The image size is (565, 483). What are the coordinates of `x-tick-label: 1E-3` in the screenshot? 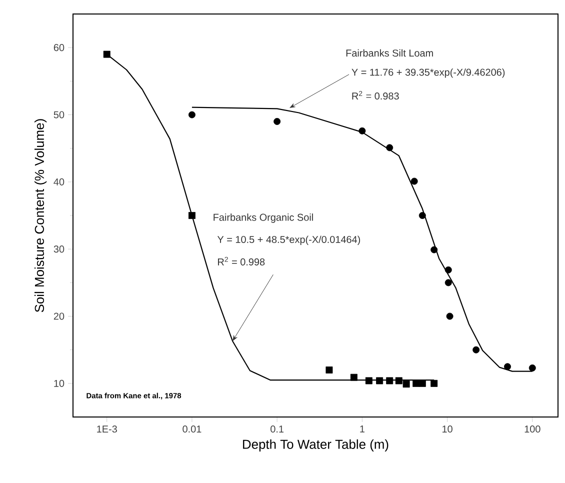 It's located at (107, 429).